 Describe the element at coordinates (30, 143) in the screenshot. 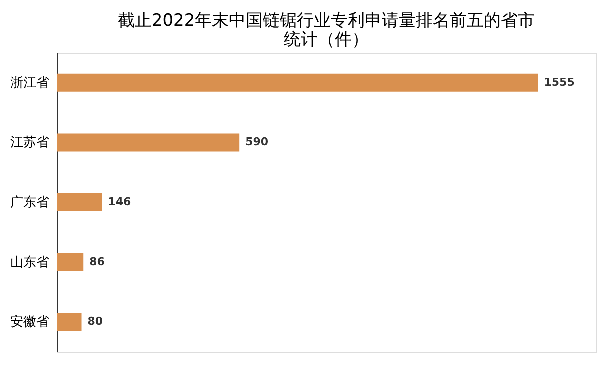

I see `y-tick-label: 江苏省` at that location.